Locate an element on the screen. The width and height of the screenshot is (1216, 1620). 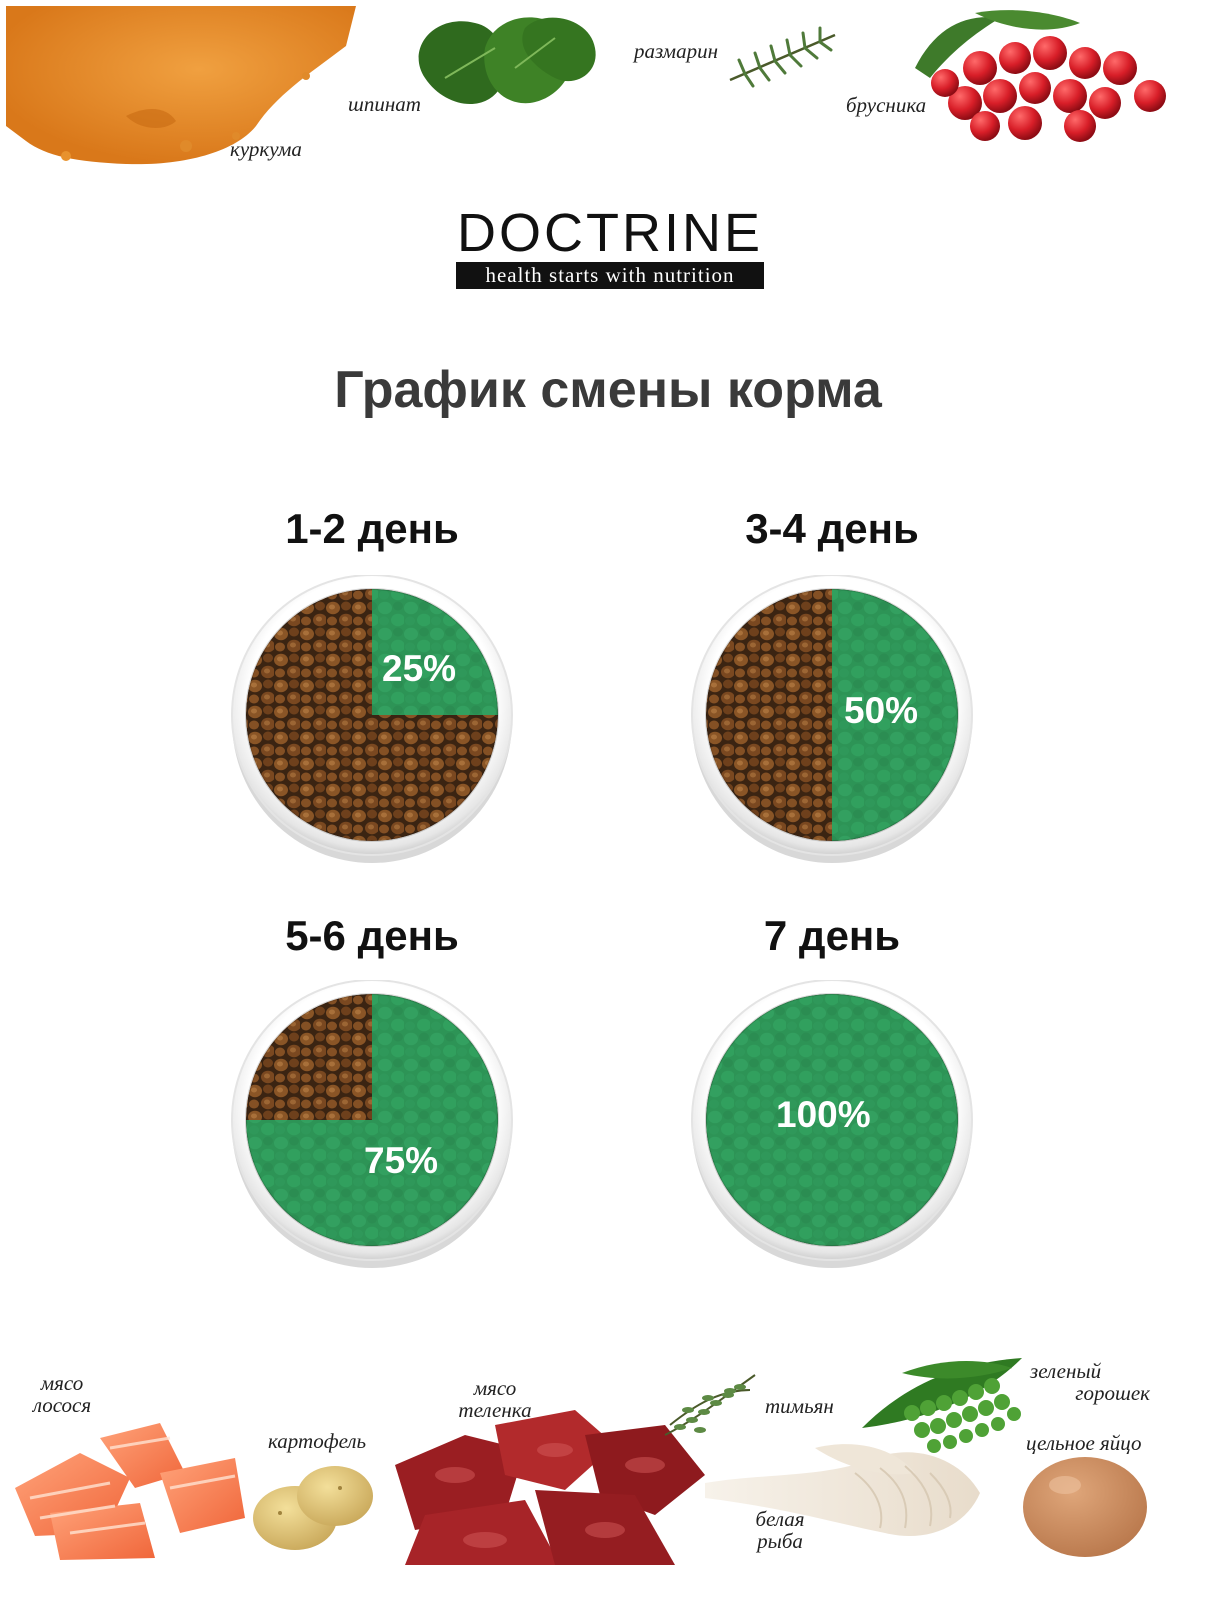
ingredient-label-potato: картофель is located at coordinates (317, 1441).